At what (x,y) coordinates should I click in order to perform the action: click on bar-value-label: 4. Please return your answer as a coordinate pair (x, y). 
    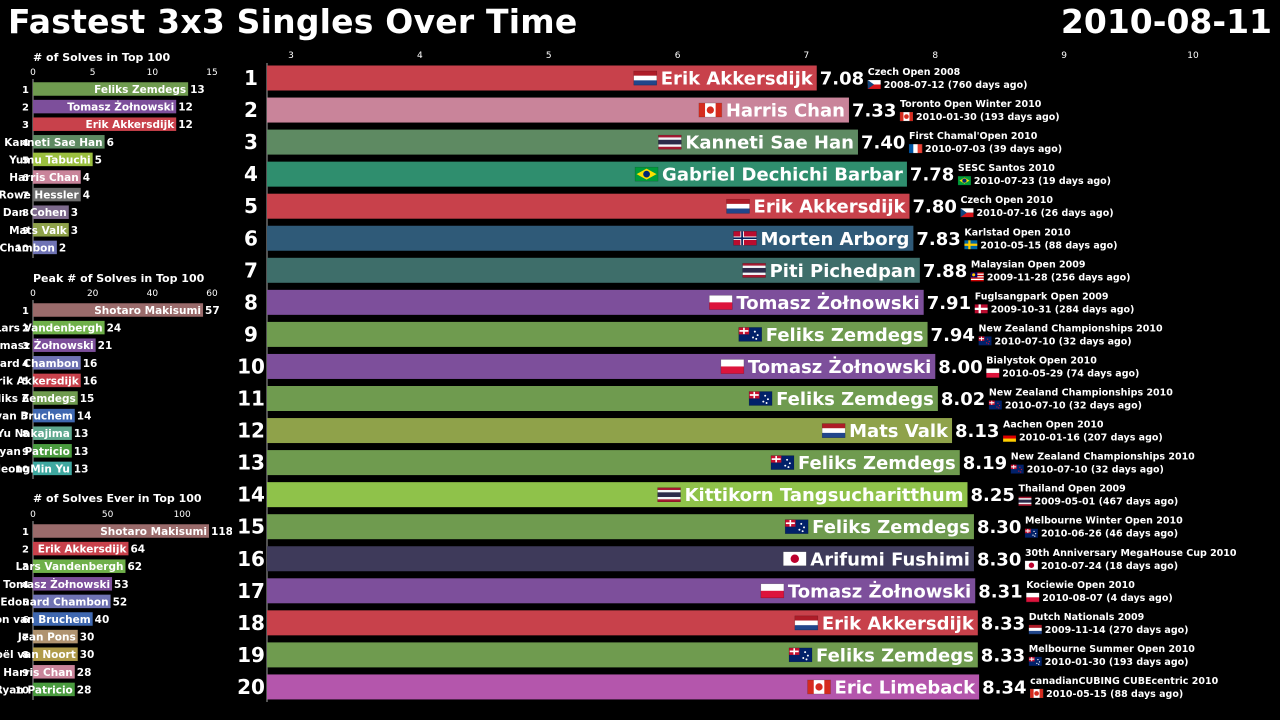
    Looking at the image, I should click on (86, 178).